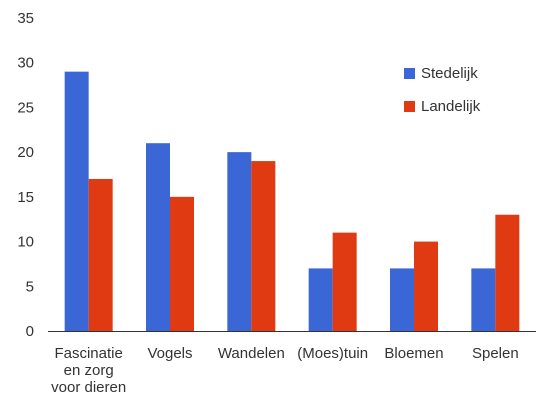  I want to click on x-category-label-line: Vogels, so click(169, 353).